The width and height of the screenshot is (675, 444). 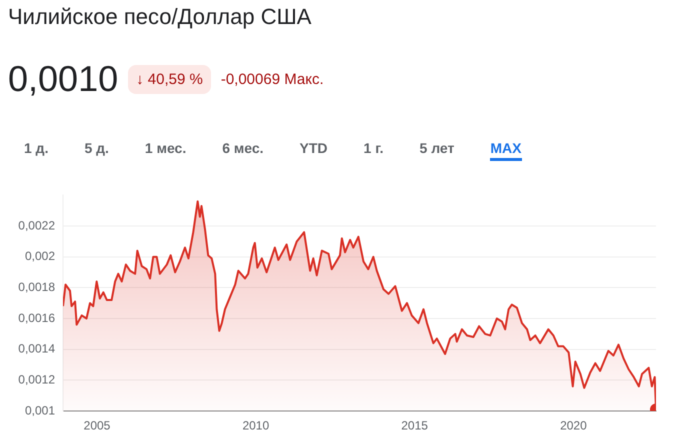 I want to click on text: YTD, so click(x=314, y=148).